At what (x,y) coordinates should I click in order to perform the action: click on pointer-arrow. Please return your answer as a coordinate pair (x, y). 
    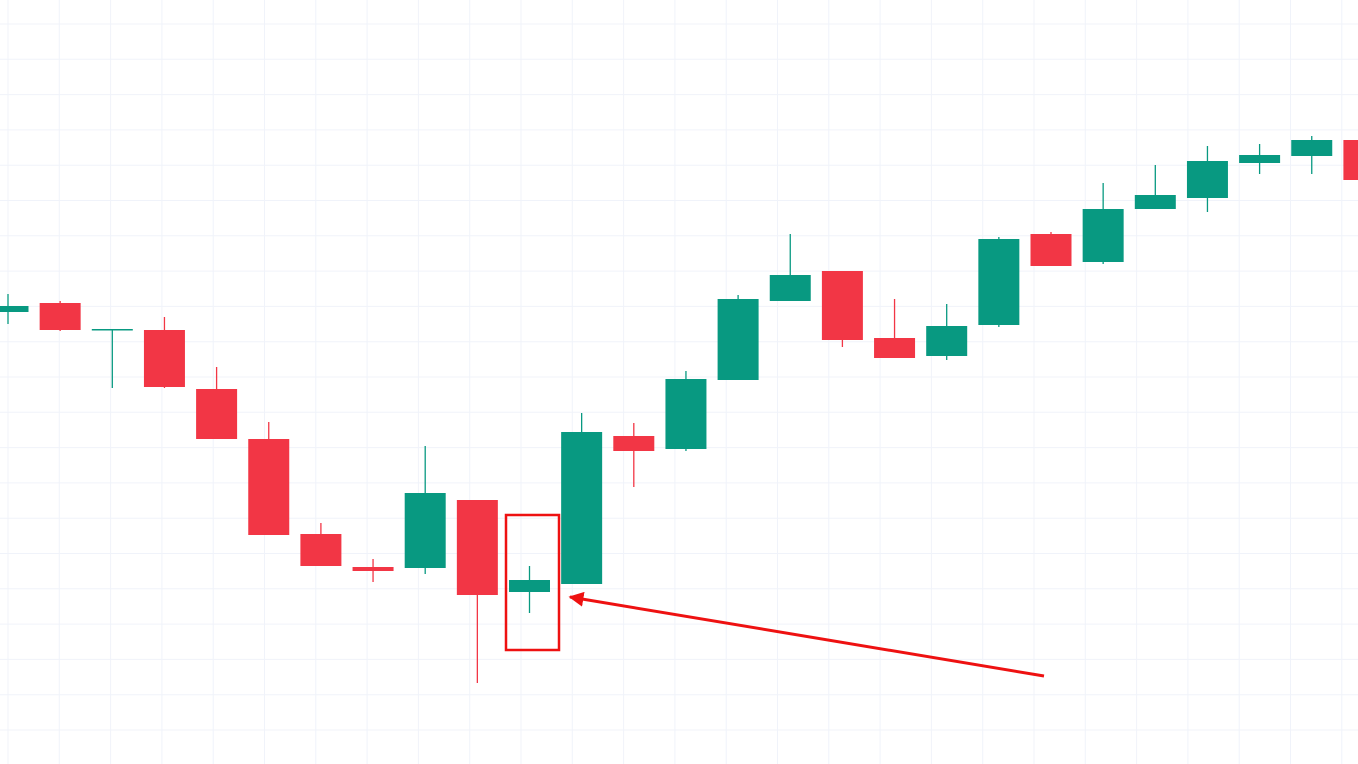
    Looking at the image, I should click on (806, 634).